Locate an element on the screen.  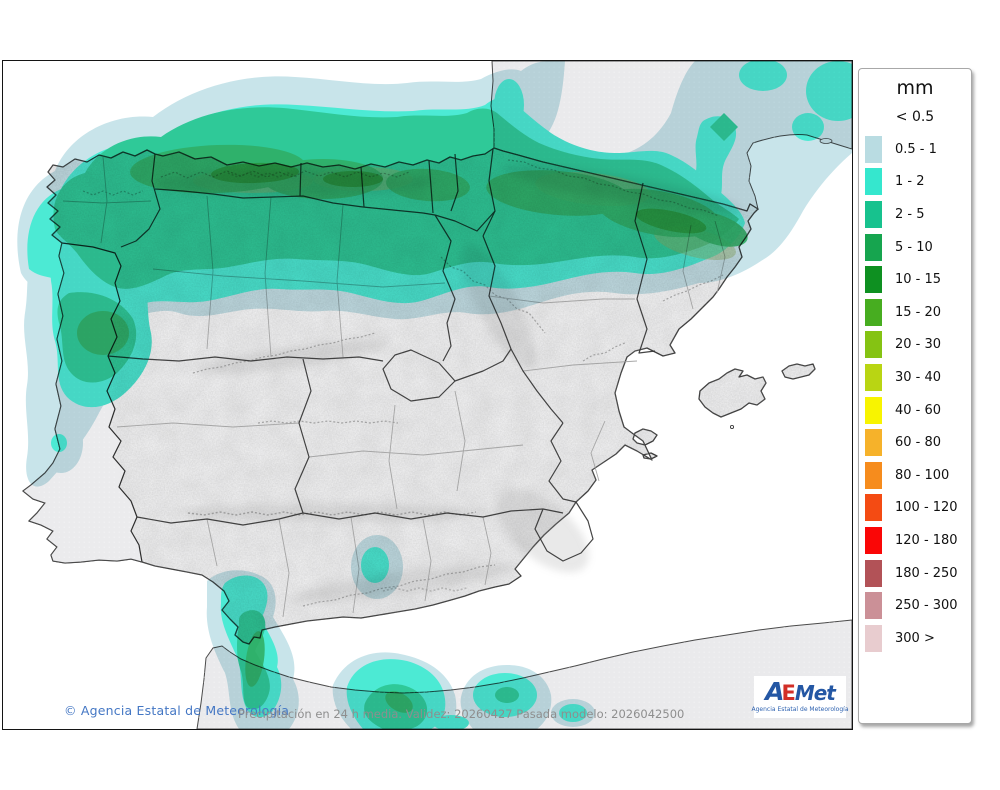
logo-letter-a: A is located at coordinates (775, 691).